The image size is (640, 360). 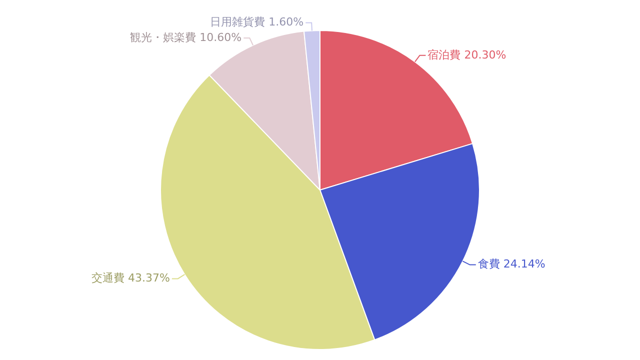 I want to click on slice-label: 宿泊費 20.30%, so click(x=467, y=55).